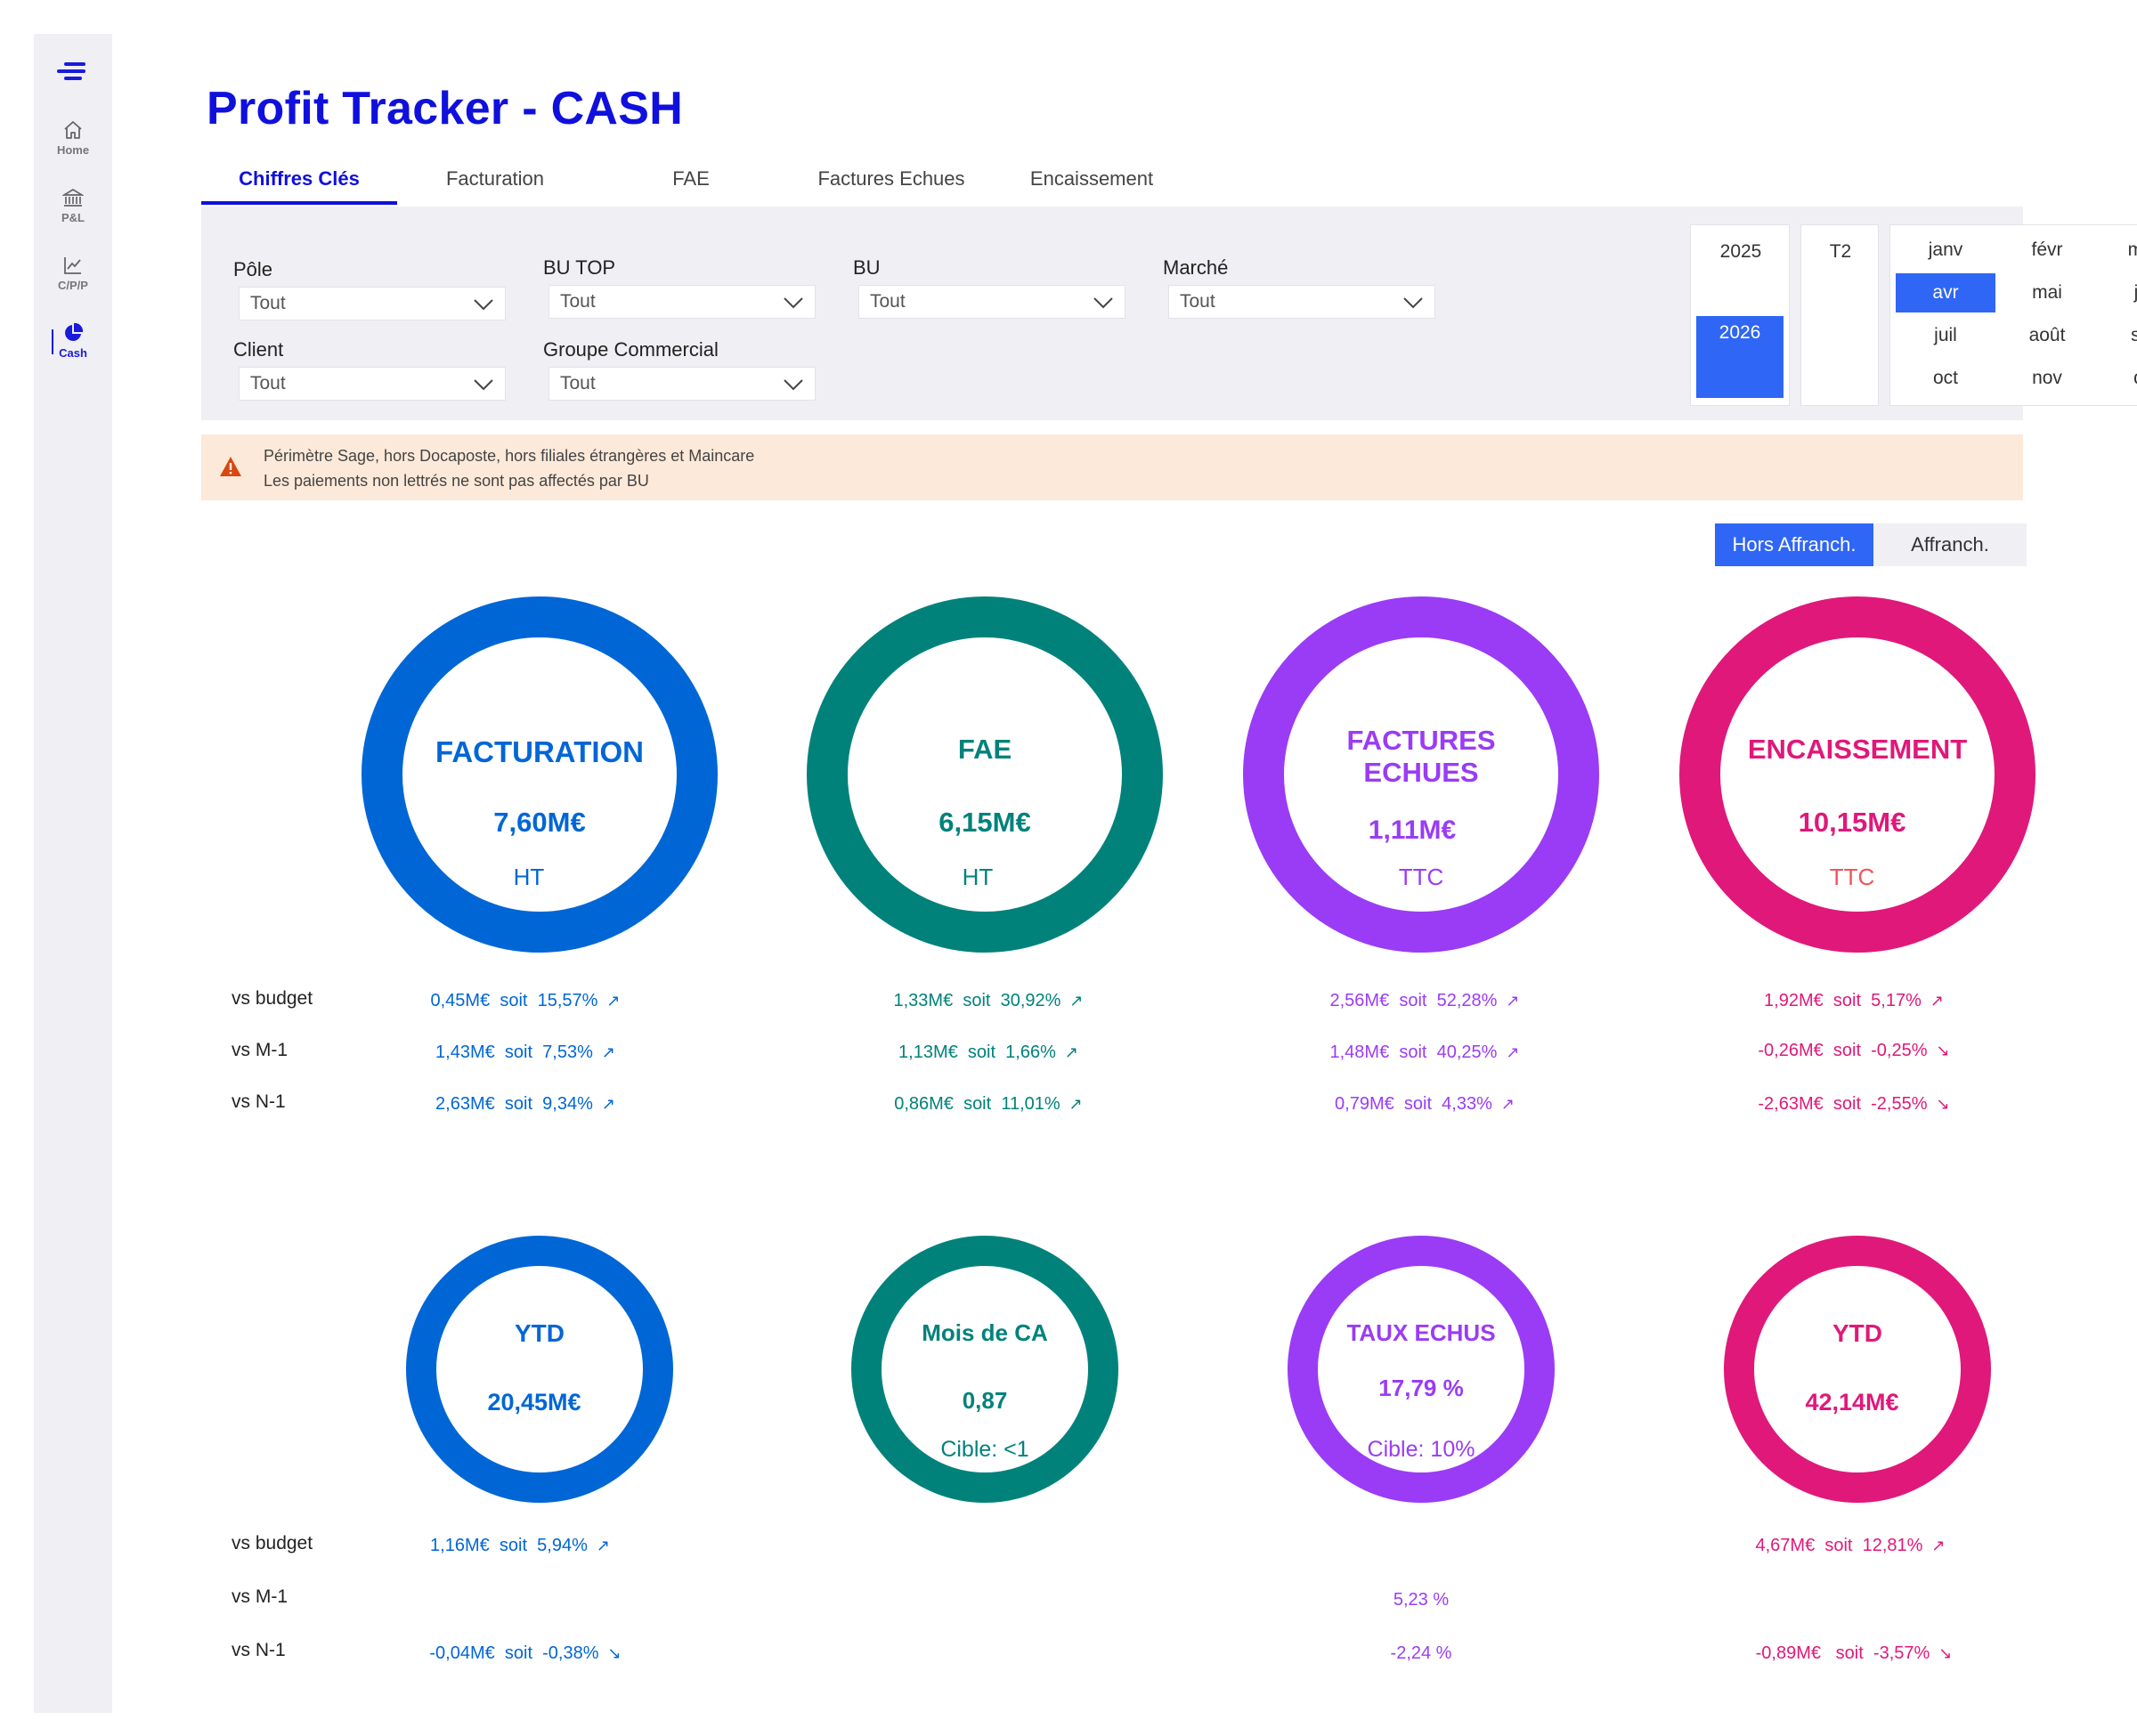 The height and width of the screenshot is (1736, 2137). What do you see at coordinates (1421, 1653) in the screenshot?
I see `taux-echus-vs-n1: -2,24 %` at bounding box center [1421, 1653].